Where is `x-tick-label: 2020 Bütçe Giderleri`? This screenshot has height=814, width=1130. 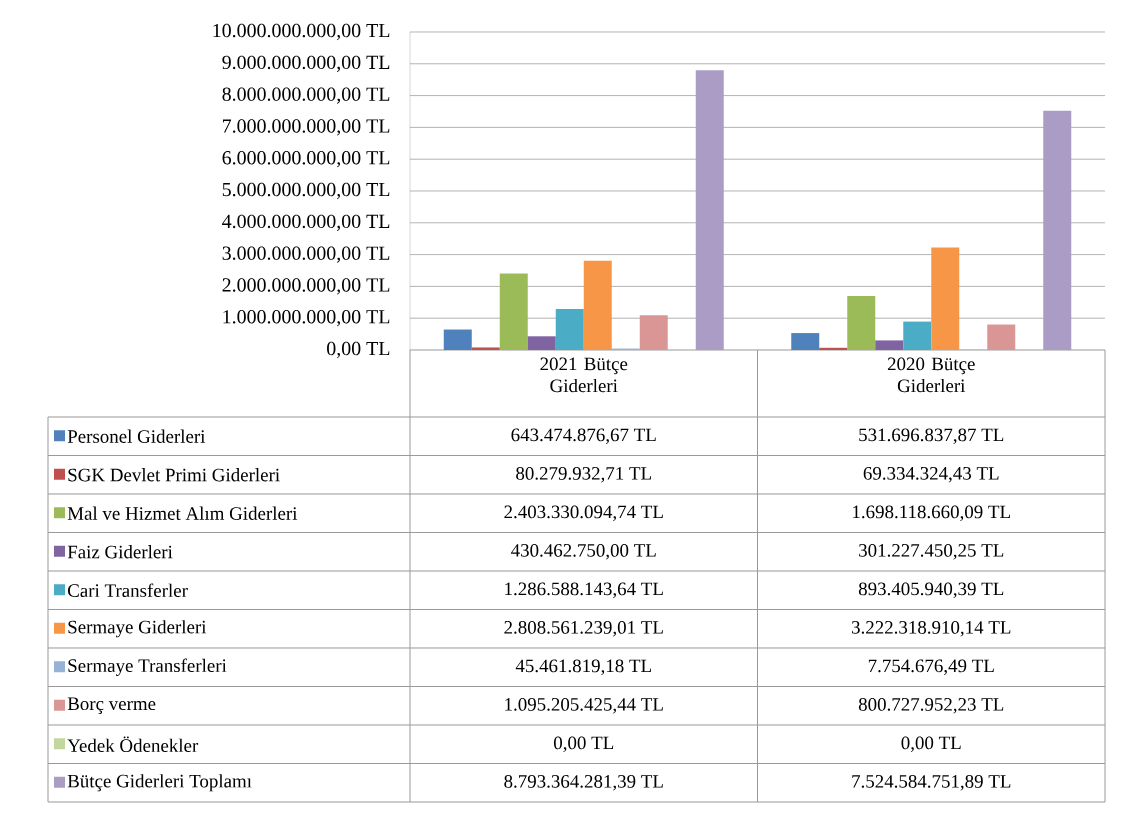 x-tick-label: 2020 Bütçe Giderleri is located at coordinates (931, 375).